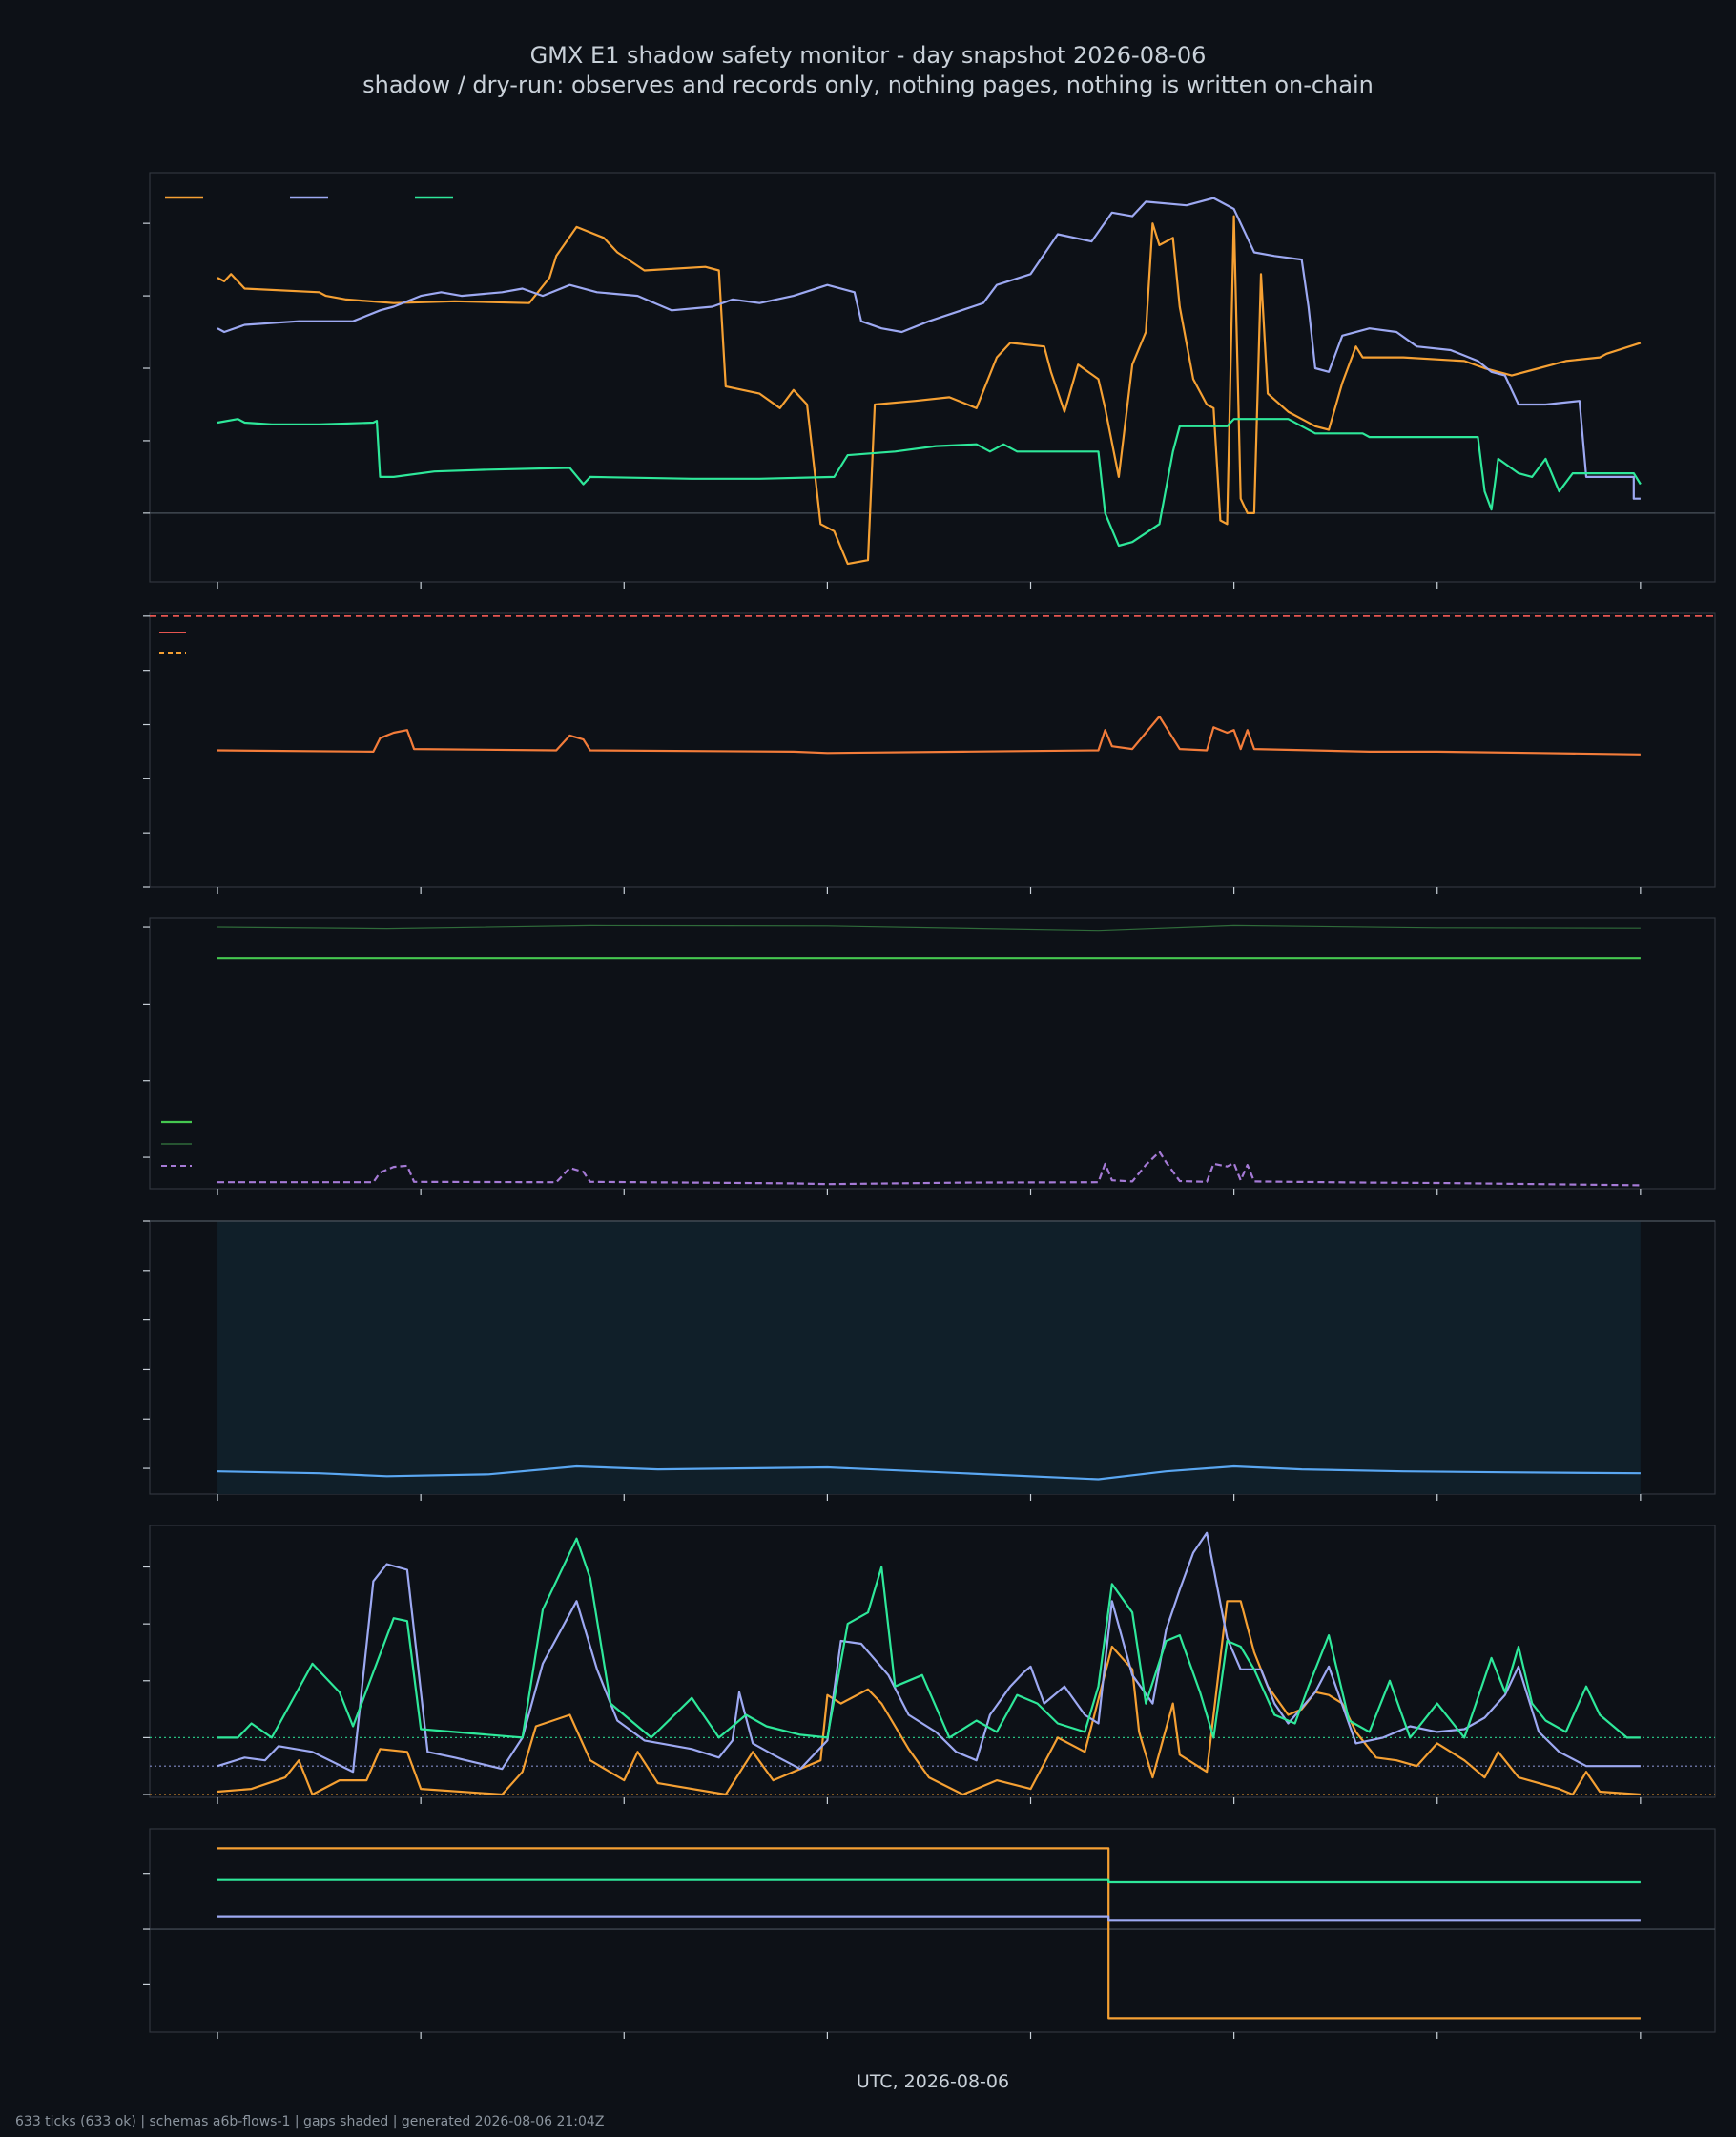  I want to click on panel-exit_dial, so click(929, 753).